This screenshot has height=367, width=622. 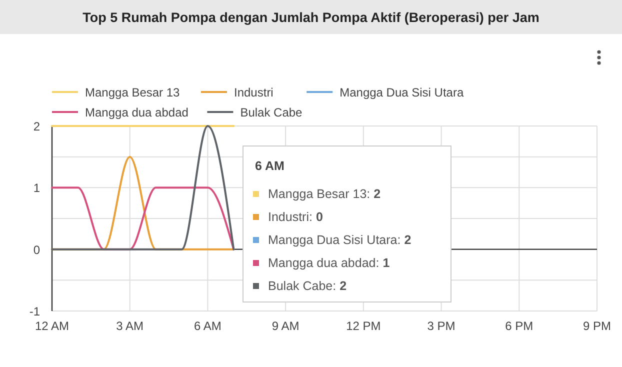 What do you see at coordinates (269, 166) in the screenshot?
I see `annotation: 6 AM` at bounding box center [269, 166].